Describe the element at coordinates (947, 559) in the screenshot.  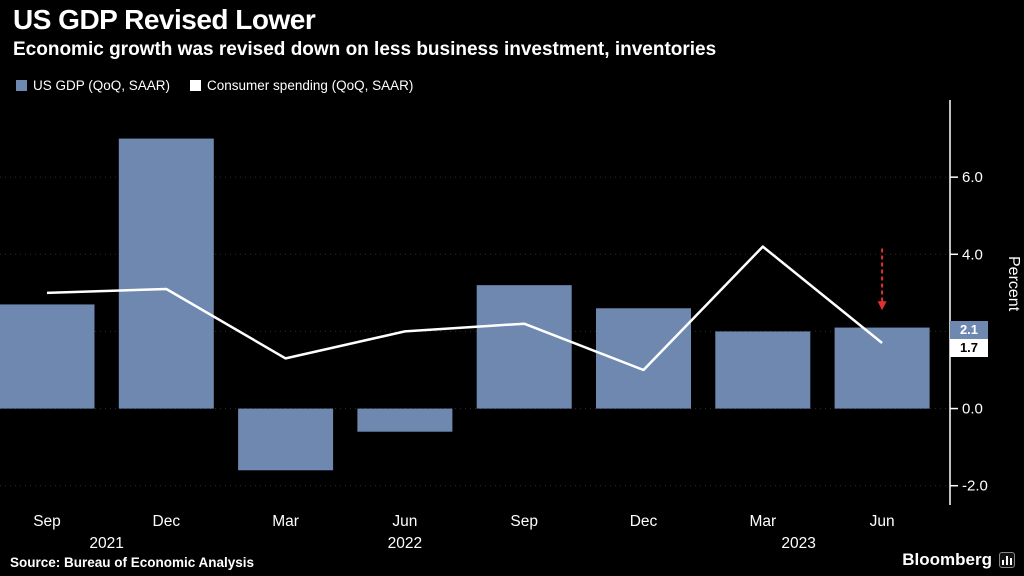
I see `bloomberg-wordmark: Bloomberg` at that location.